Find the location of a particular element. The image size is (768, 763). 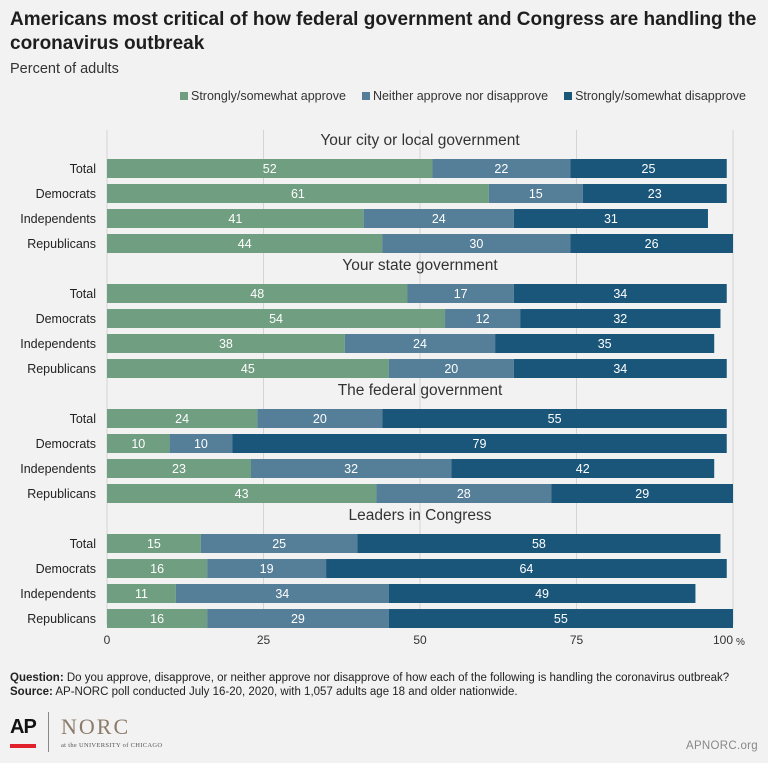

data-label: 28 is located at coordinates (464, 494).